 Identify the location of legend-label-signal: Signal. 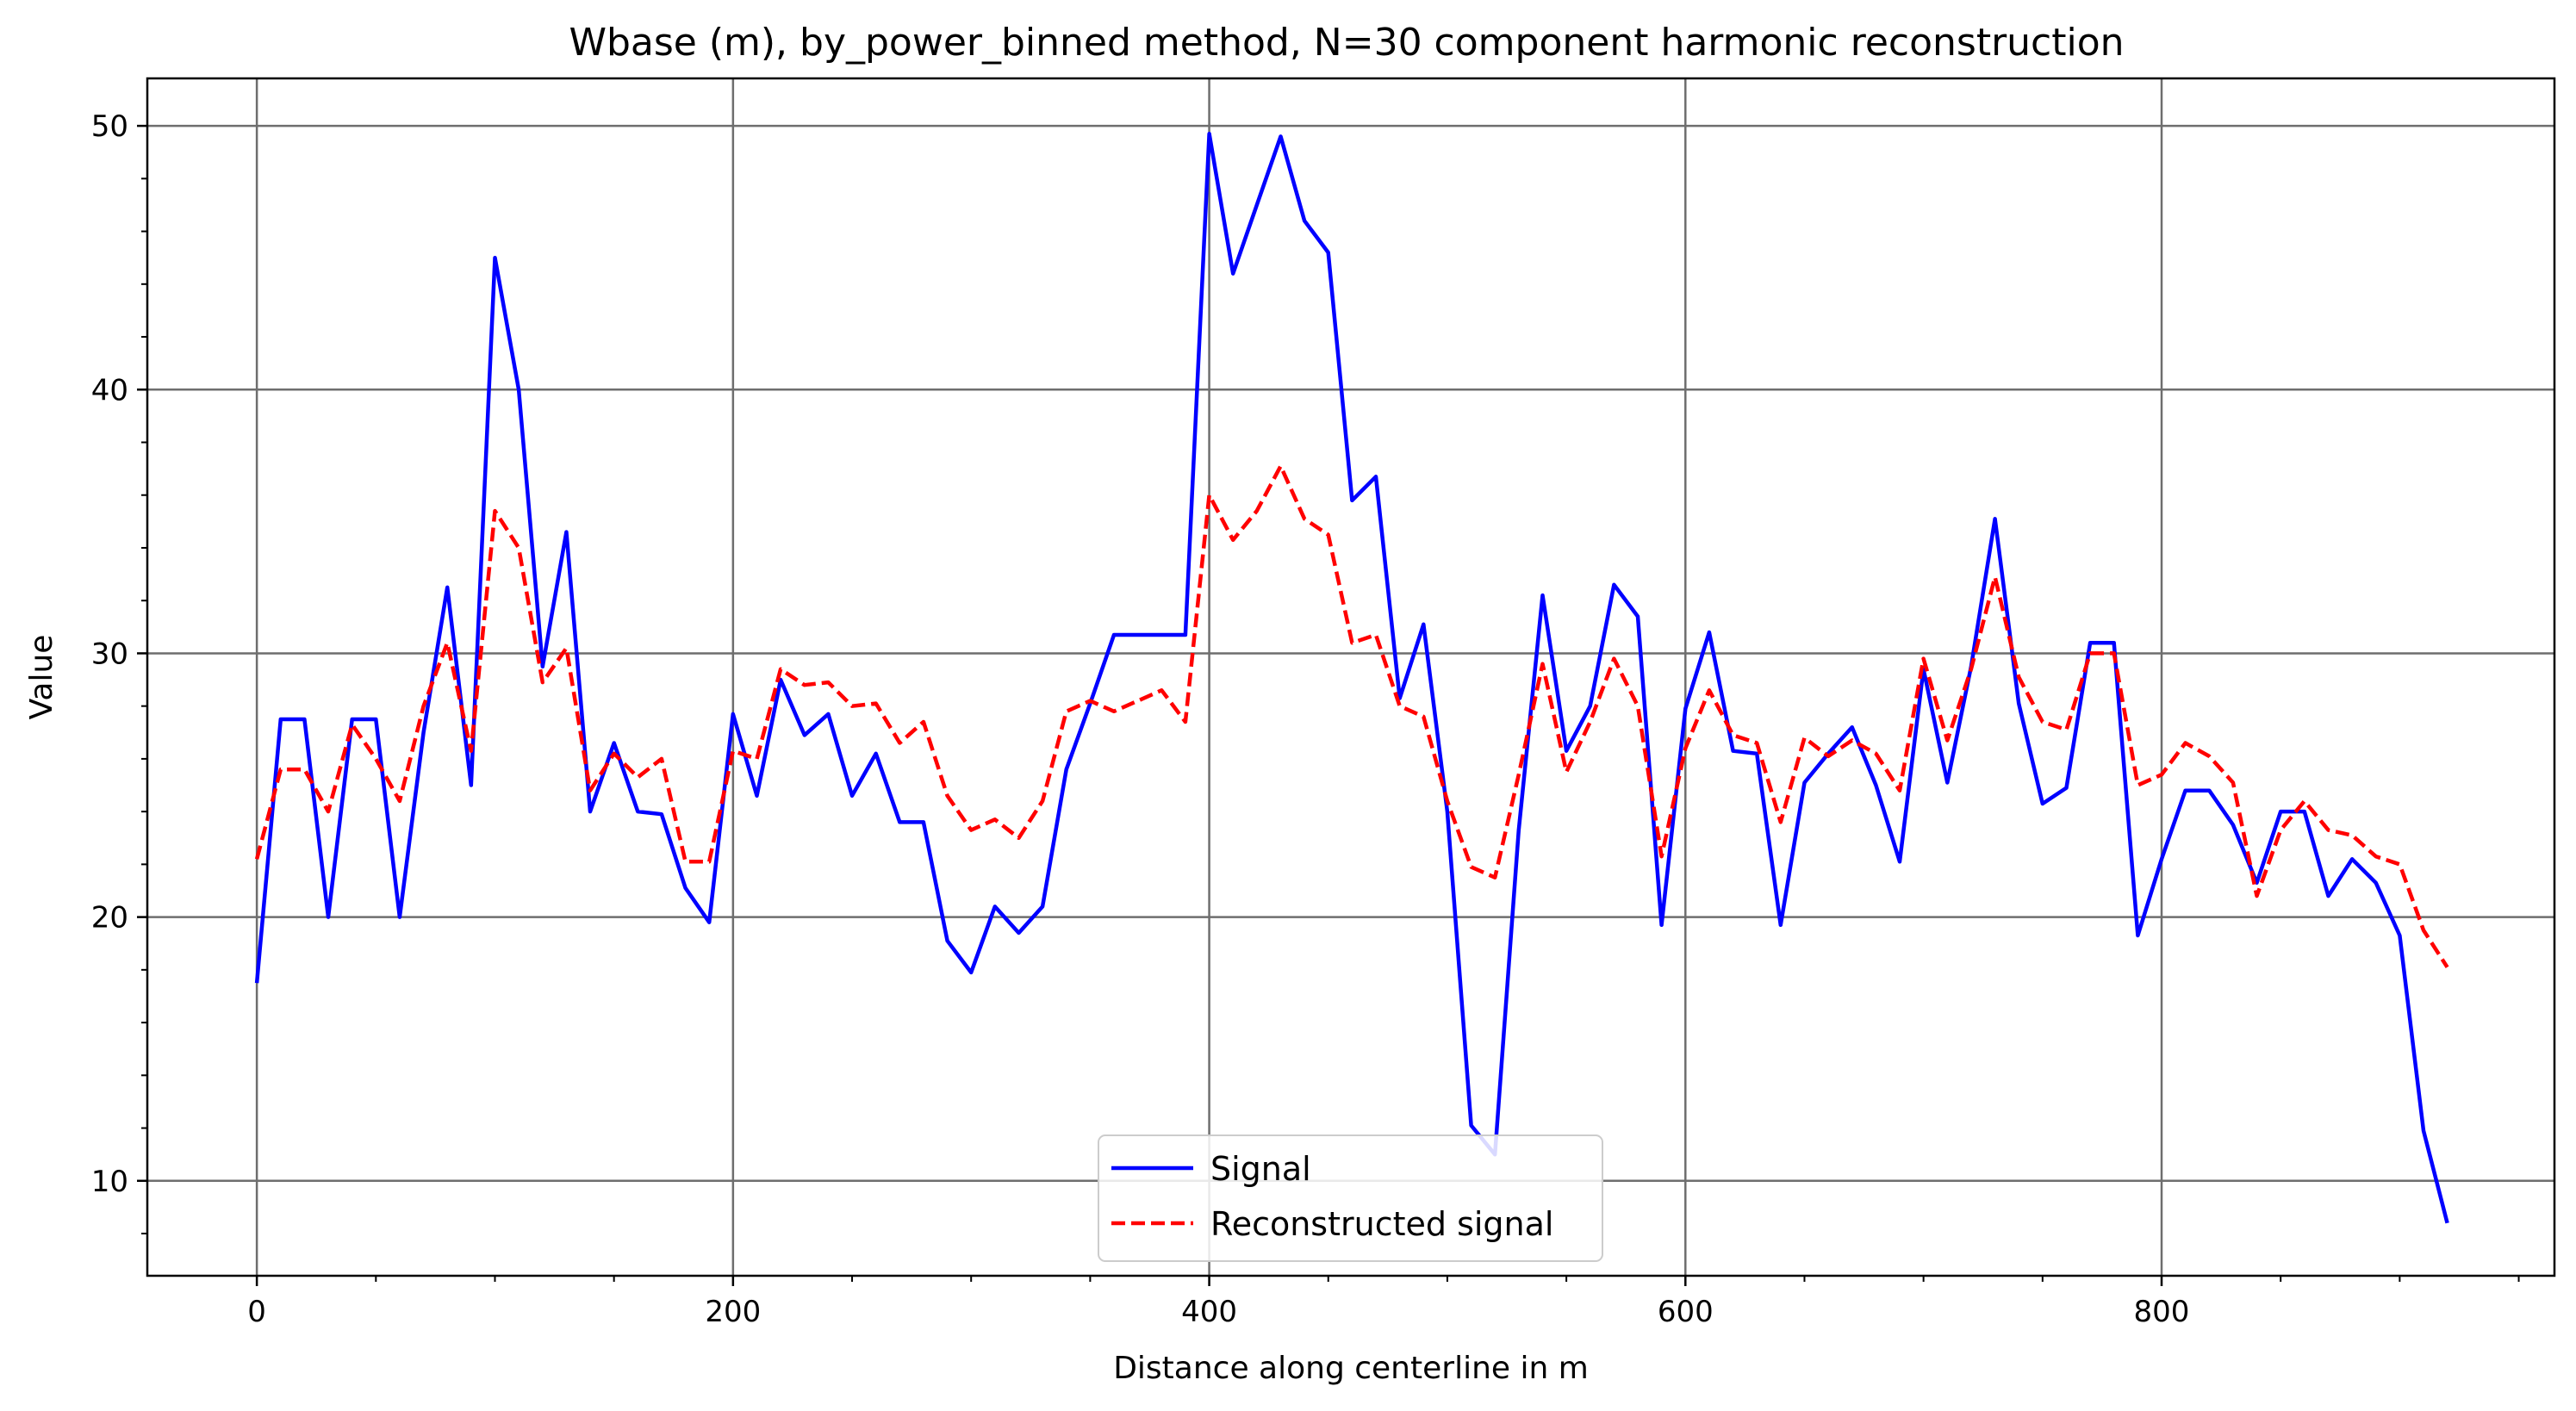
(1261, 1169).